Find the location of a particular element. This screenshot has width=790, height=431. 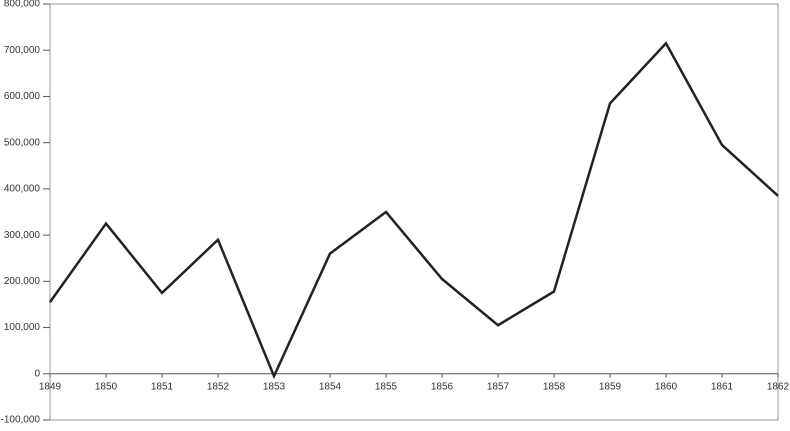

x-tick-label: 1856 is located at coordinates (442, 386).